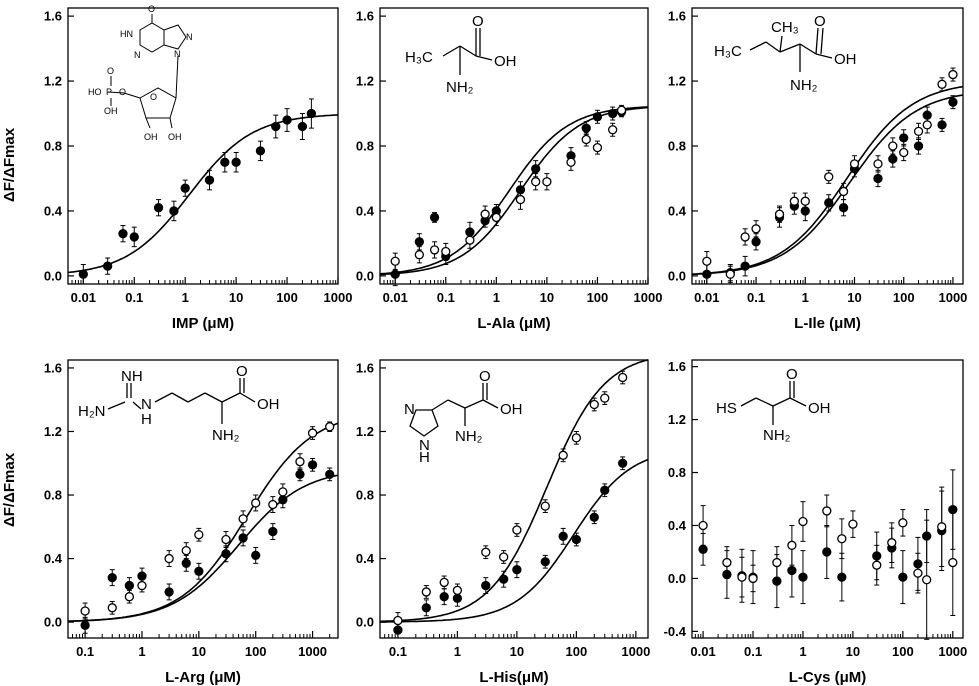 Image resolution: width=979 pixels, height=686 pixels. Describe the element at coordinates (95, 92) in the screenshot. I see `svg-text: HO` at that location.